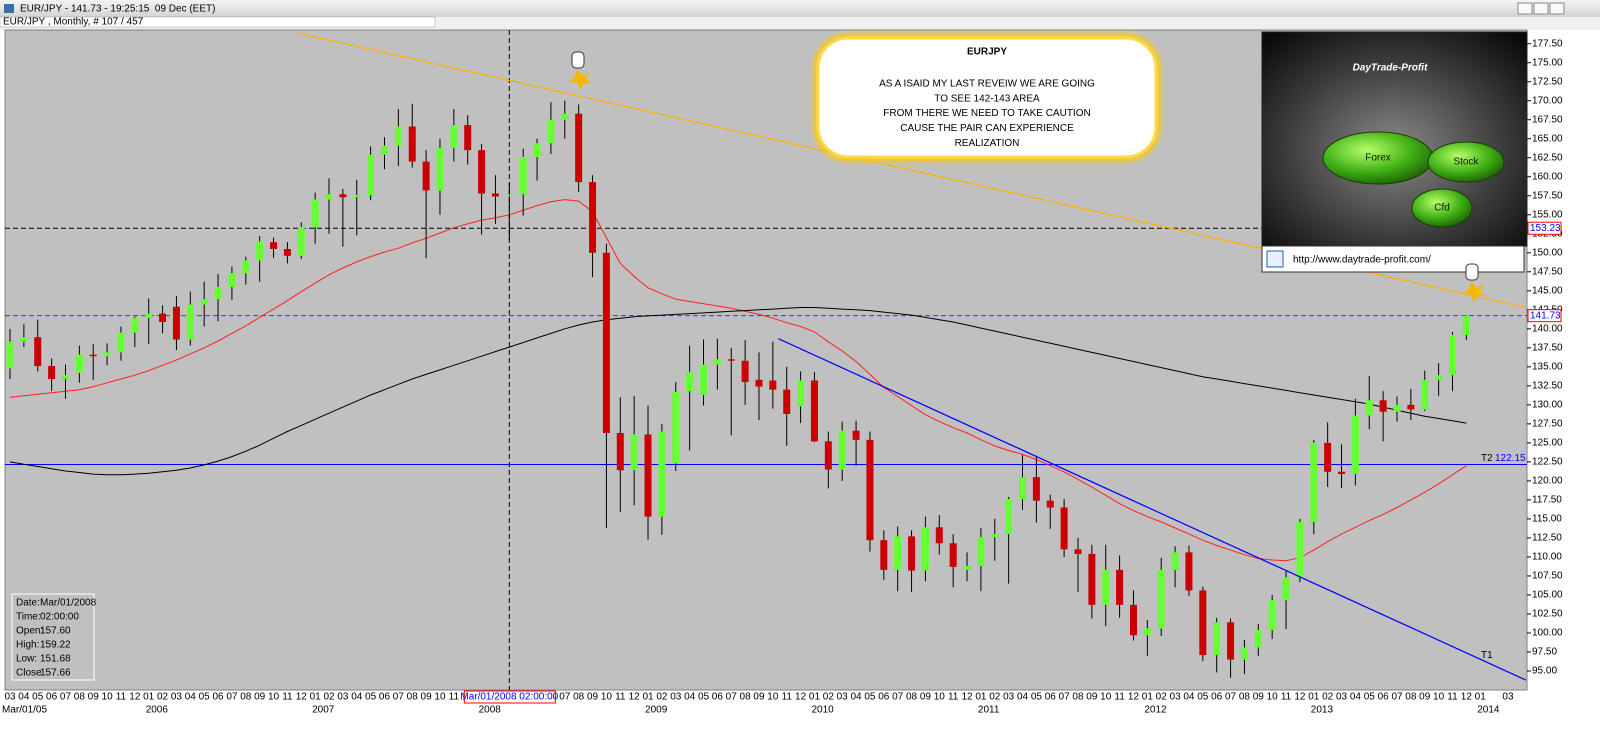 The width and height of the screenshot is (1600, 734). What do you see at coordinates (1547, 405) in the screenshot?
I see `y-tick-label: 130.00` at bounding box center [1547, 405].